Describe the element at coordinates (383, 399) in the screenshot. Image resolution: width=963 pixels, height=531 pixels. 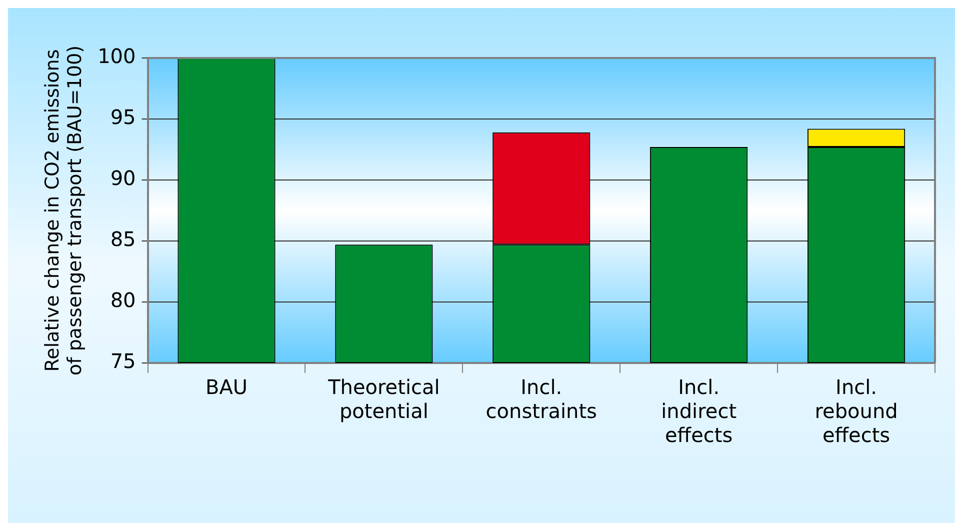
I see `x-tick-label: Theoretical potential` at that location.